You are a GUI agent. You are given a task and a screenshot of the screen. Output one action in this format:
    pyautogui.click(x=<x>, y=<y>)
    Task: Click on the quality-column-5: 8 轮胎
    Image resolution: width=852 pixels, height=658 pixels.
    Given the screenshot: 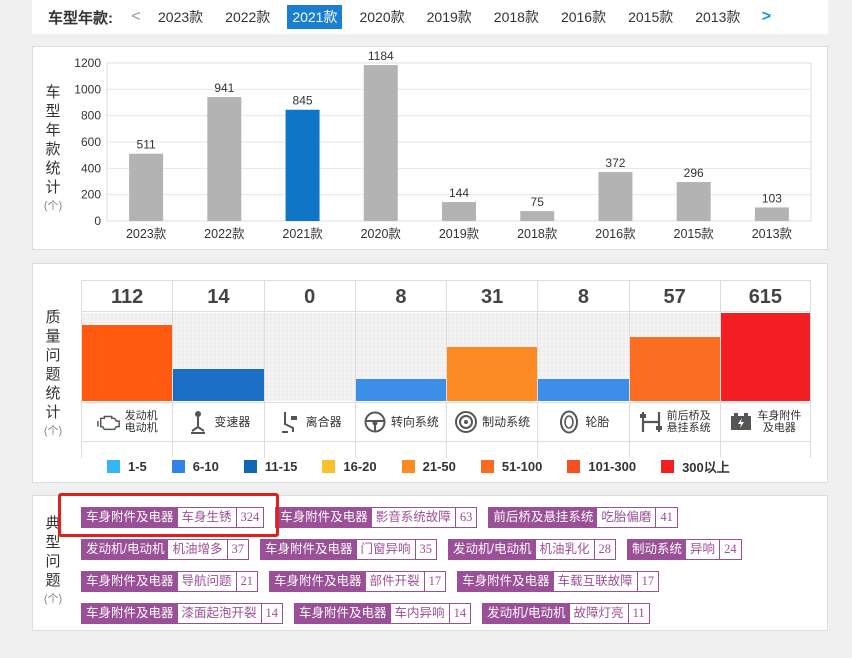 What is the action you would take?
    pyautogui.click(x=583, y=369)
    